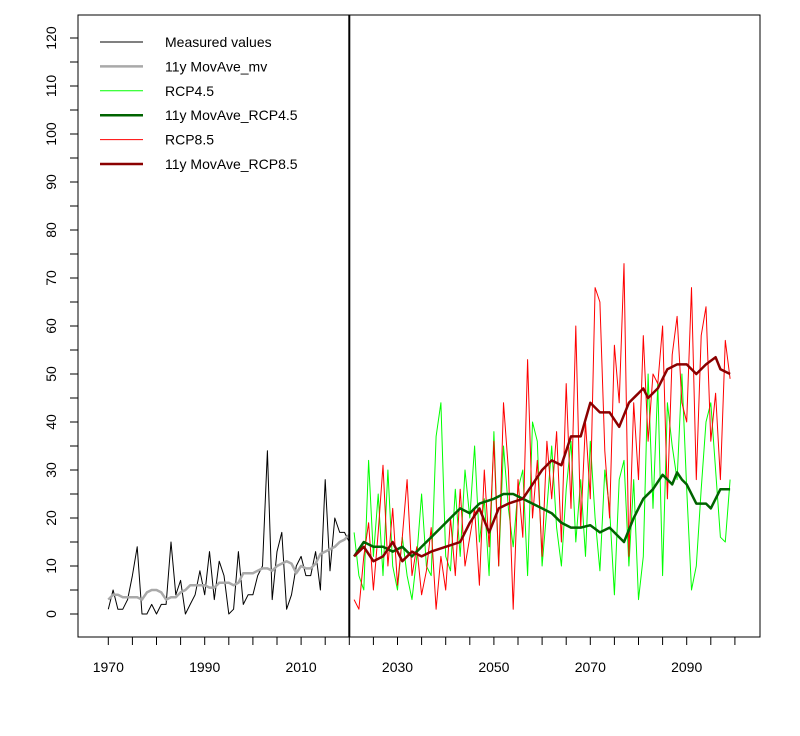  I want to click on y-tick-label: 20, so click(51, 518).